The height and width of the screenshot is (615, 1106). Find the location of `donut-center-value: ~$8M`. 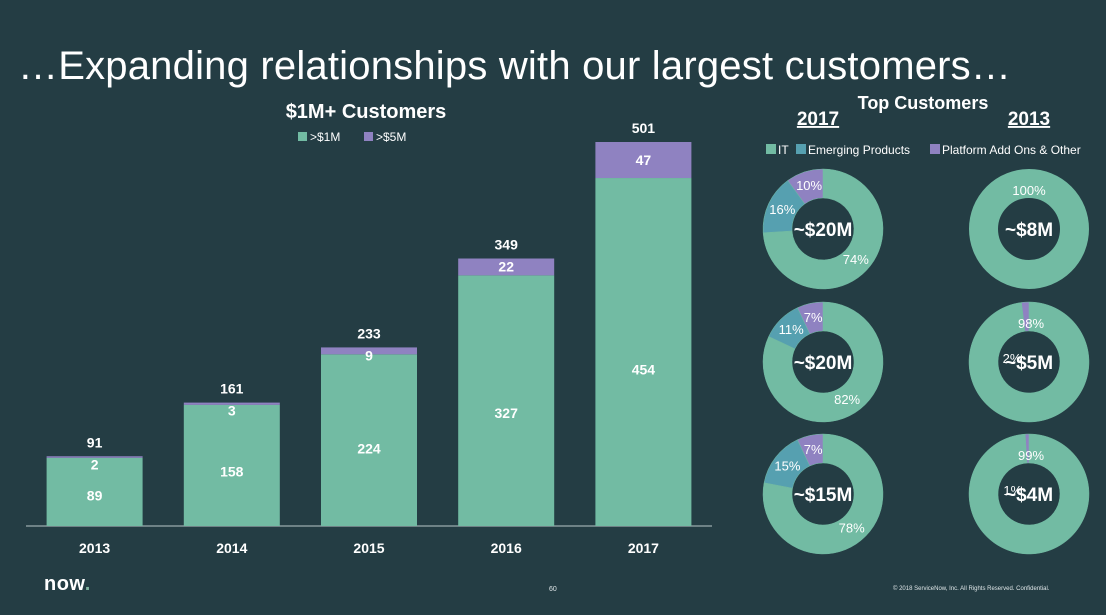

donut-center-value: ~$8M is located at coordinates (1029, 230).